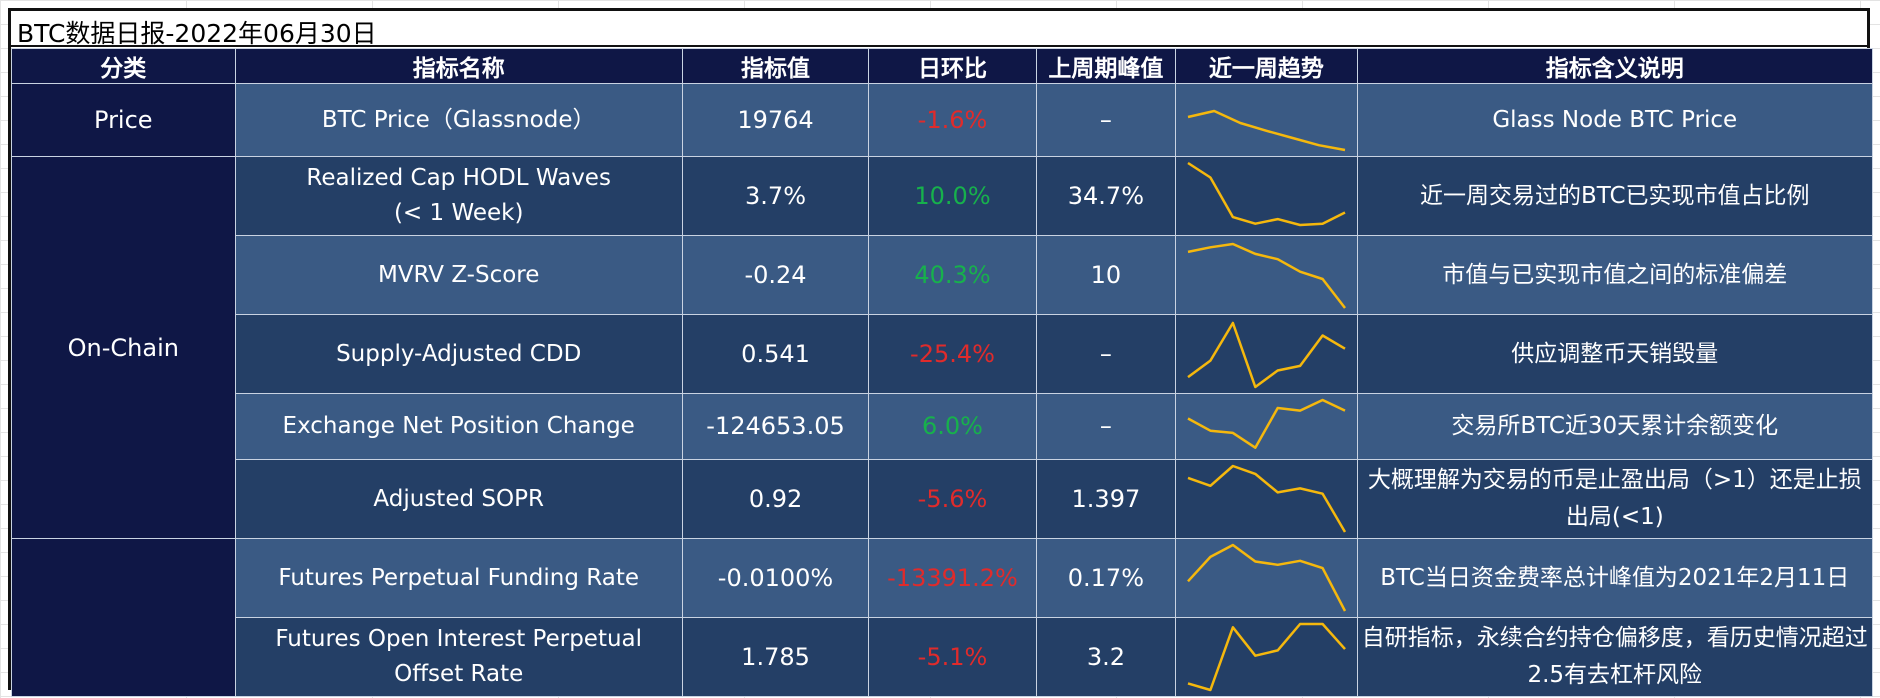  I want to click on header-previous-peak: 上周期峰值, so click(1106, 66).